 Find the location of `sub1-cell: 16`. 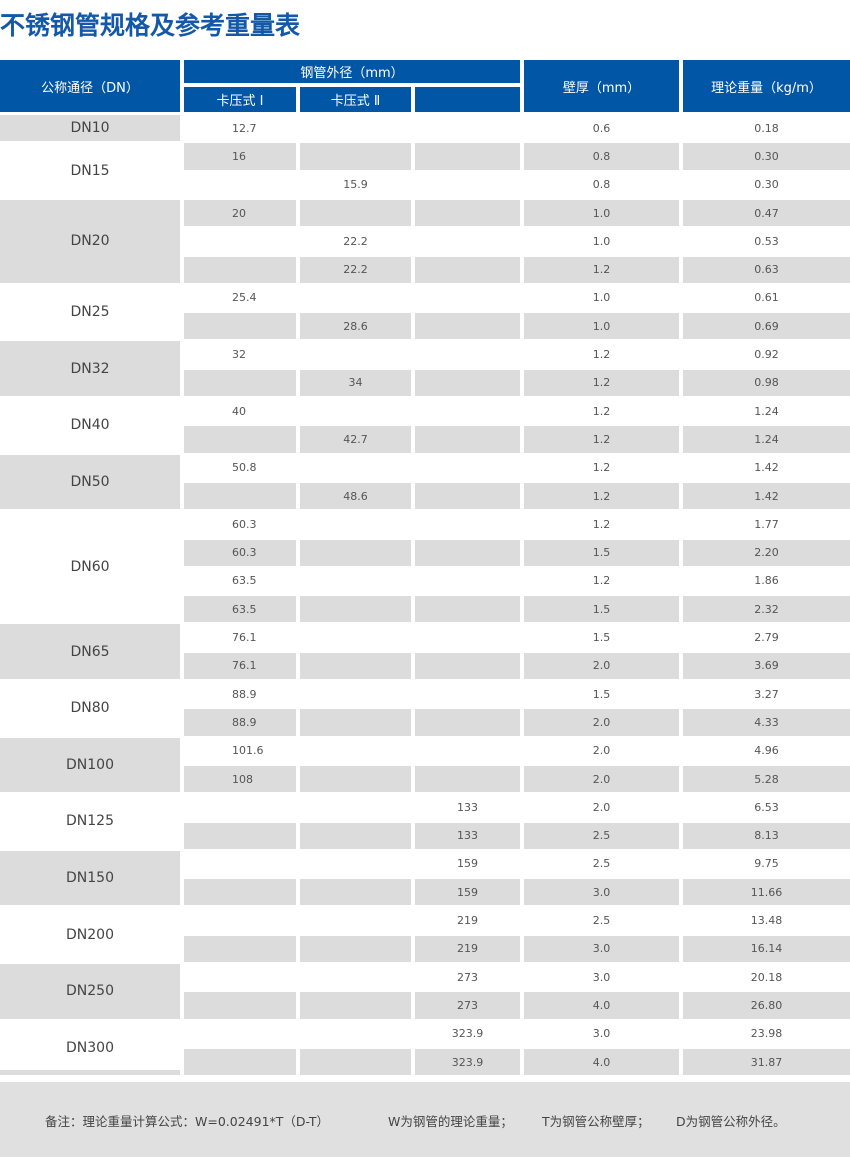

sub1-cell: 16 is located at coordinates (240, 156).